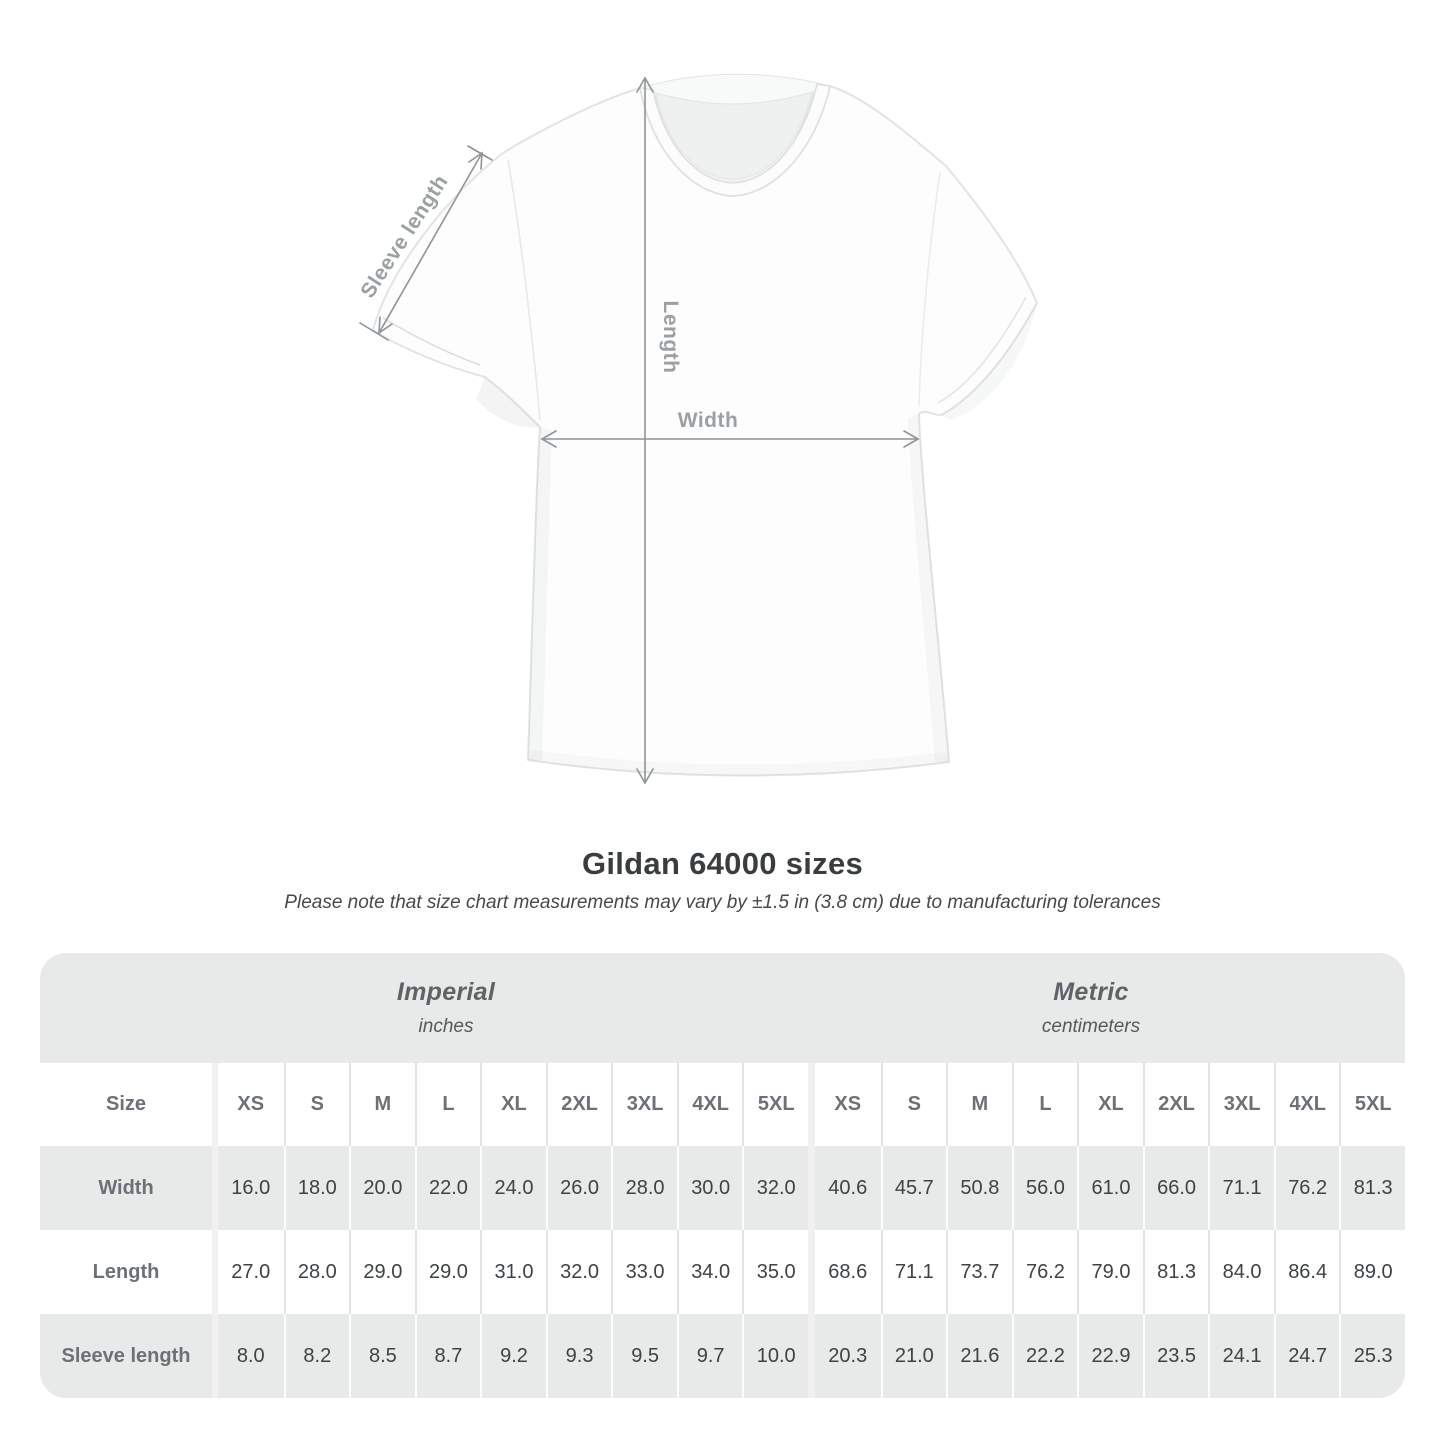 The image size is (1445, 1445). What do you see at coordinates (911, 439) in the screenshot?
I see `arrowhead-right-icon` at bounding box center [911, 439].